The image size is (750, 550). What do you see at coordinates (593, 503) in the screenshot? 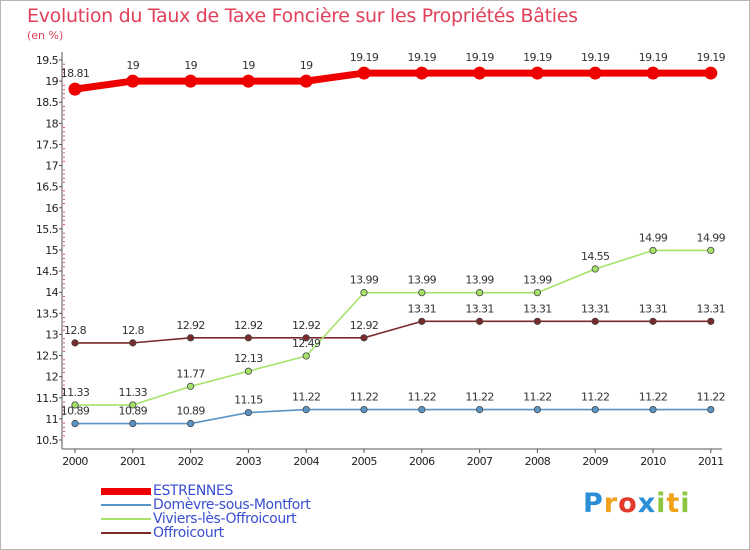
I see `logo-letter: P` at bounding box center [593, 503].